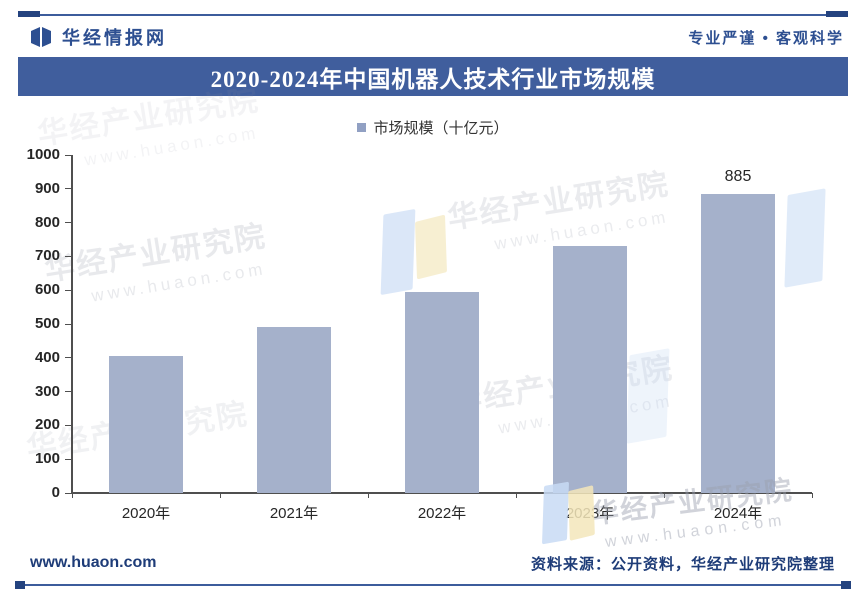 The height and width of the screenshot is (605, 866). Describe the element at coordinates (114, 38) in the screenshot. I see `brand-name: 华经情报网` at that location.